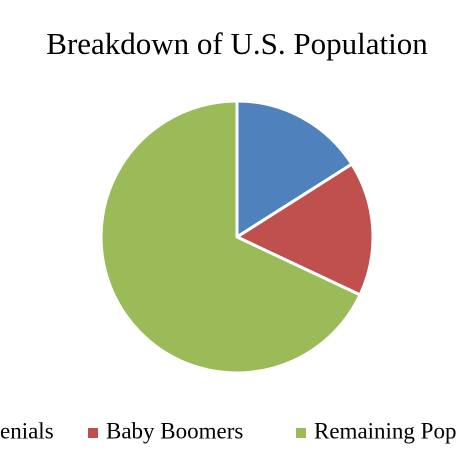 This screenshot has height=474, width=474. What do you see at coordinates (174, 430) in the screenshot?
I see `legend-label: Baby Boomers` at bounding box center [174, 430].